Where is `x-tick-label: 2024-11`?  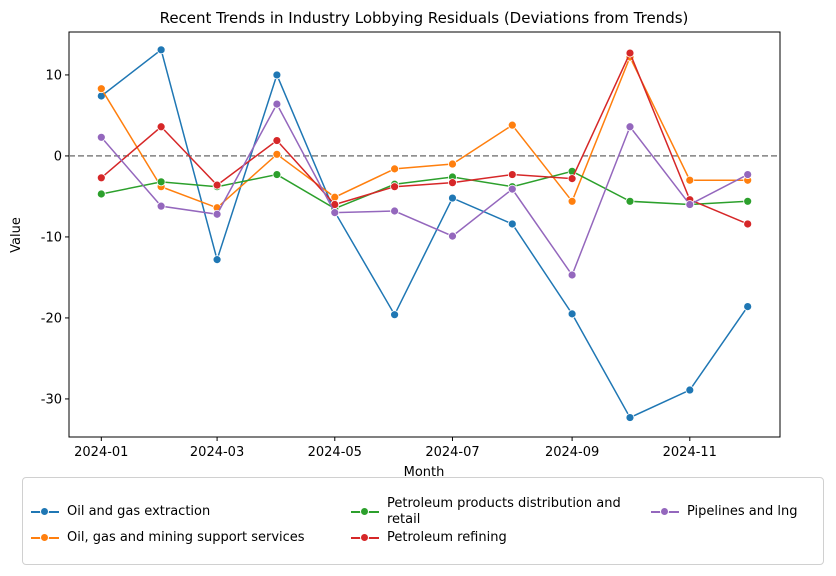
x-tick-label: 2024-11 is located at coordinates (690, 452).